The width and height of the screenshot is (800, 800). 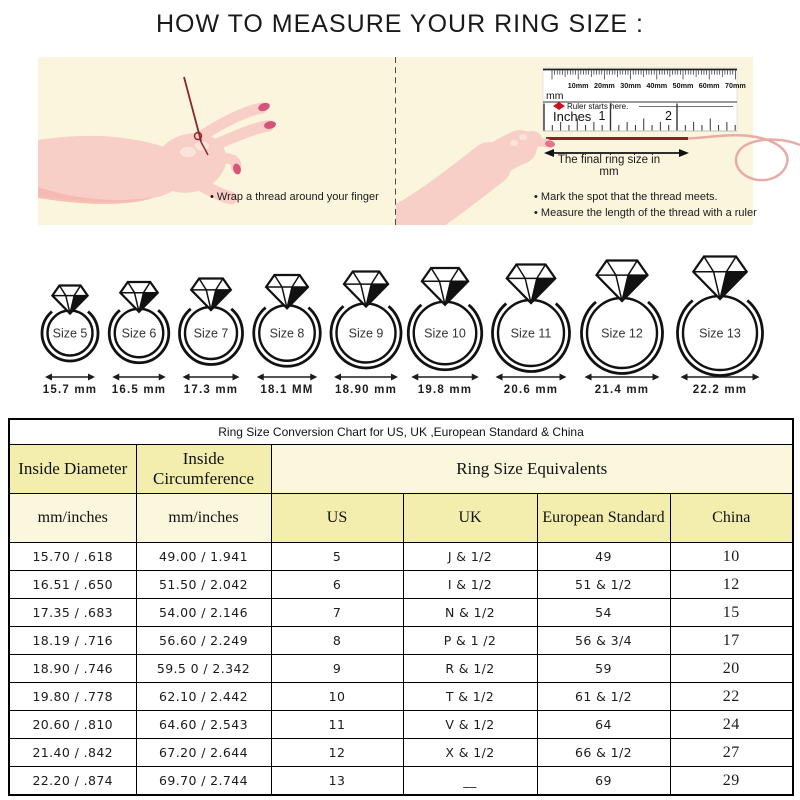 What do you see at coordinates (445, 334) in the screenshot?
I see `svg-text: Size 10` at bounding box center [445, 334].